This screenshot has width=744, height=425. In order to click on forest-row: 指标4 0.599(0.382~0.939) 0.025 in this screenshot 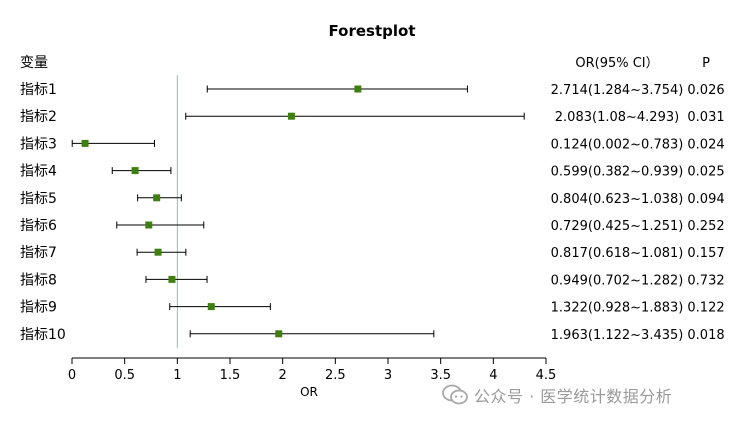, I will do `click(372, 172)`.